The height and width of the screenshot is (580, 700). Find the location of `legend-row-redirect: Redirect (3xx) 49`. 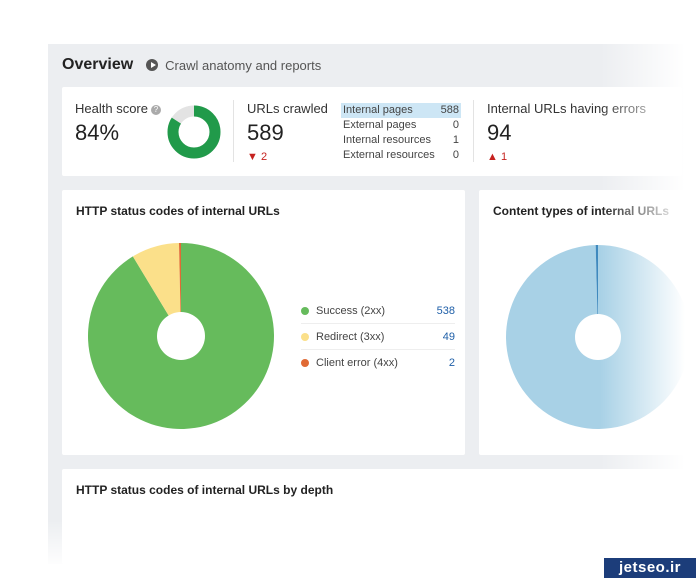

legend-row-redirect: Redirect (3xx) 49 is located at coordinates (378, 337).